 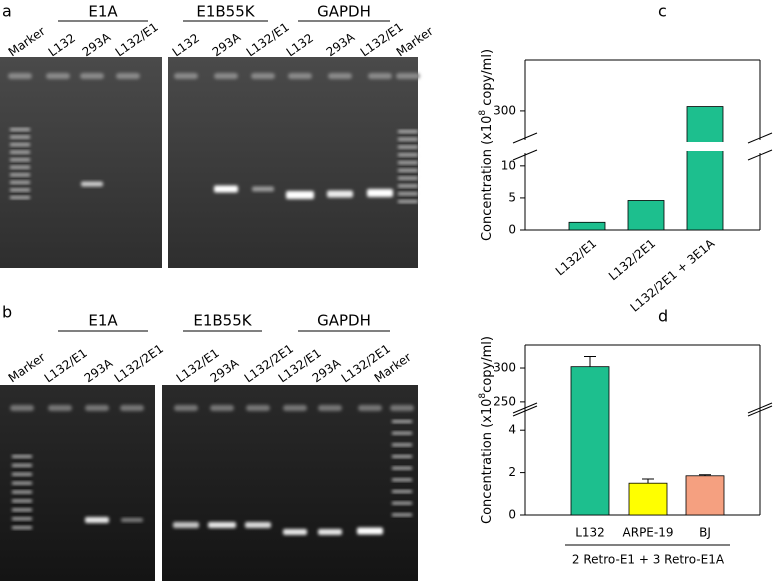 I want to click on x-tick-label: L132/2E1, so click(x=632, y=259).